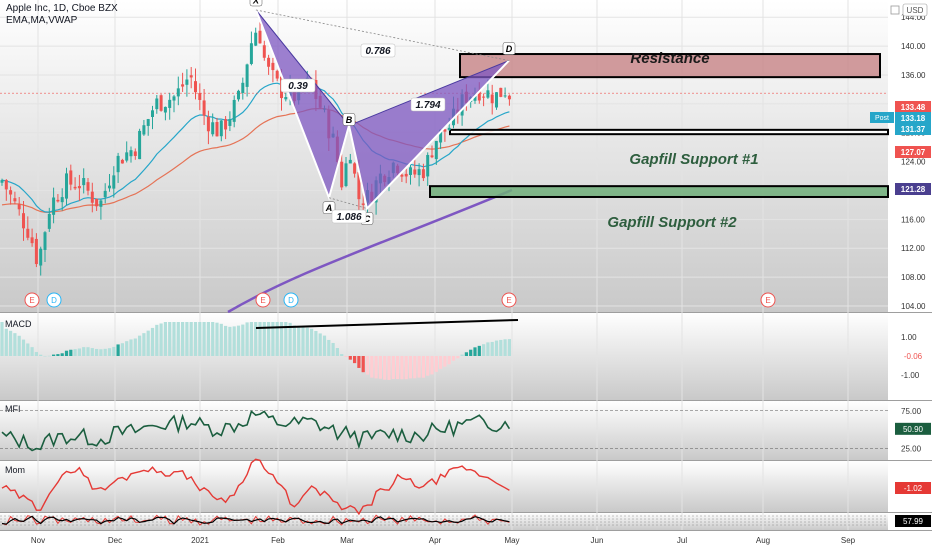  What do you see at coordinates (895, 10) in the screenshot?
I see `lock-icon` at bounding box center [895, 10].